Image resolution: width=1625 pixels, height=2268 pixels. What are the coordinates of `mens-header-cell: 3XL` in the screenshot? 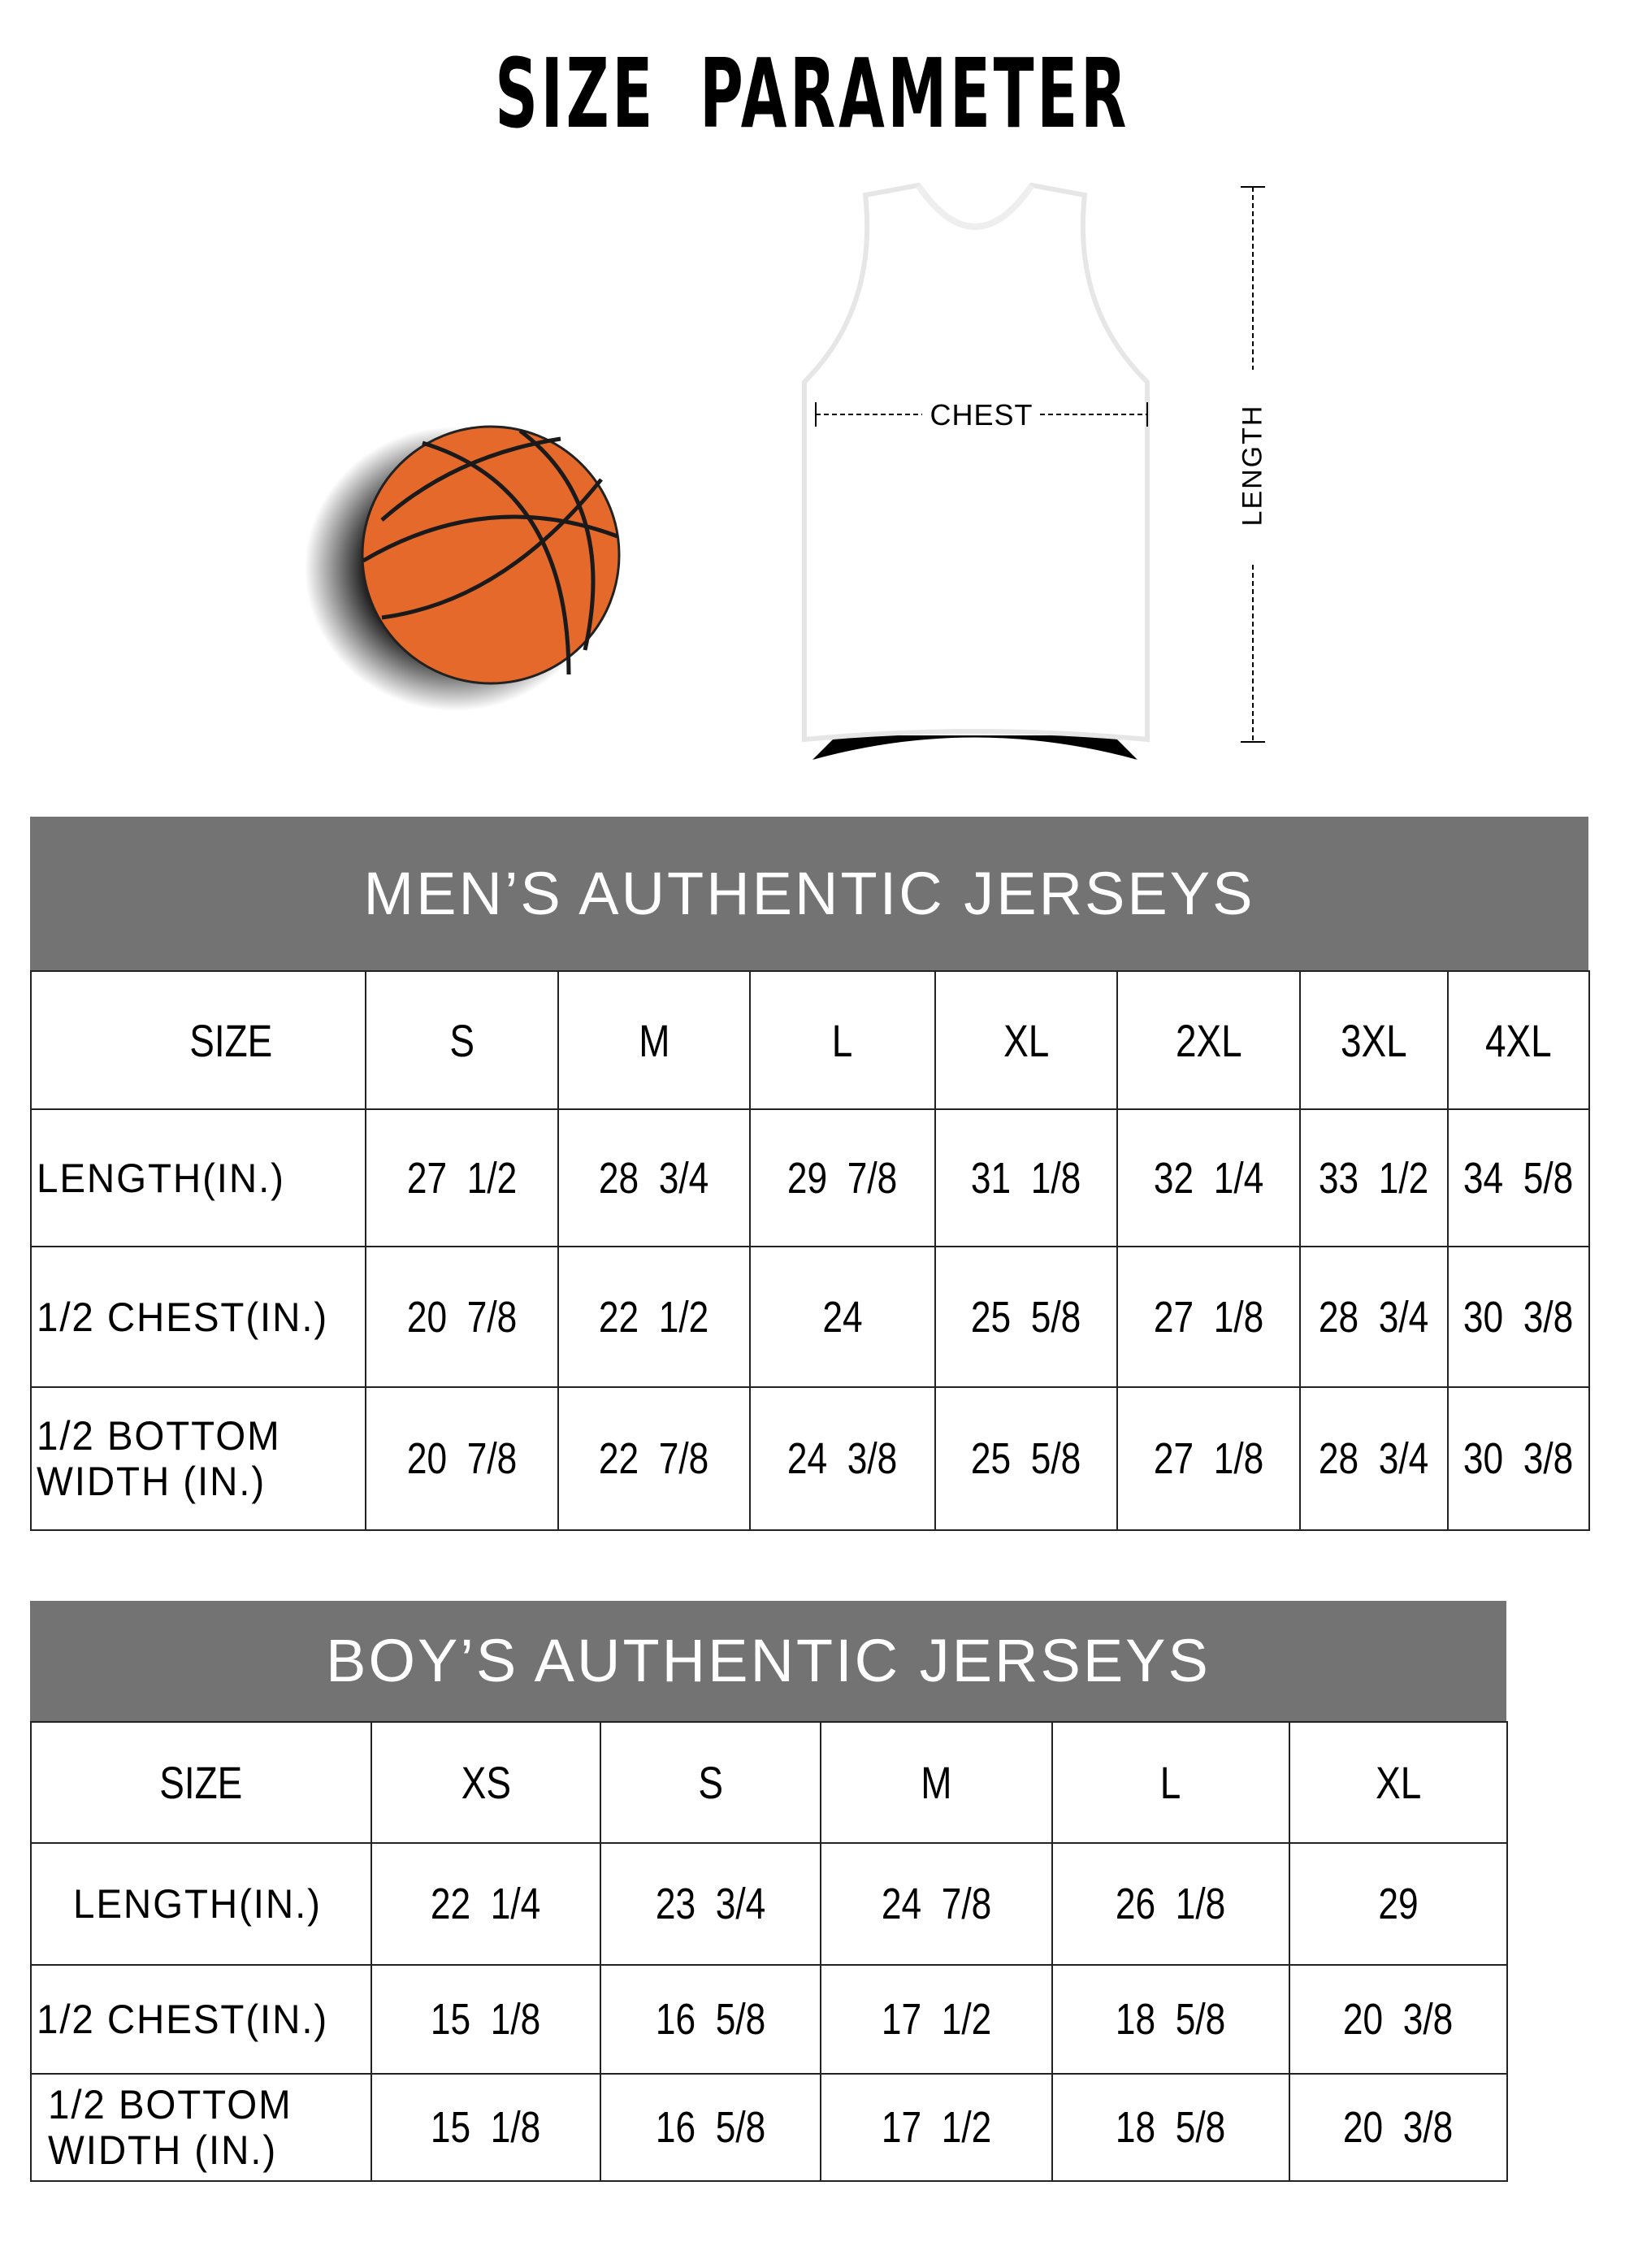 It's located at (1374, 1040).